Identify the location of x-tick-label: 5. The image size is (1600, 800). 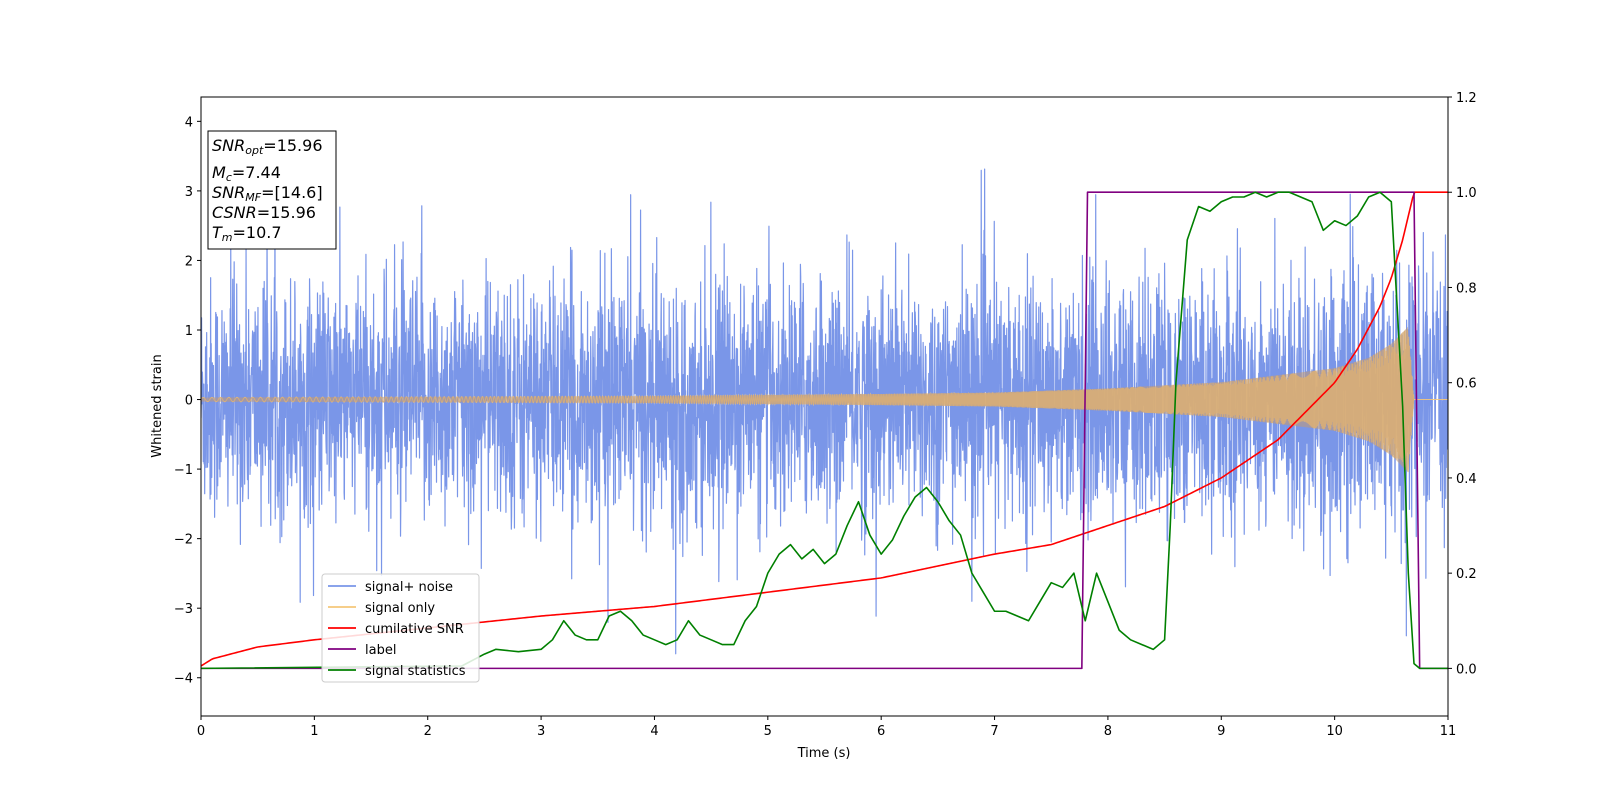
(768, 731).